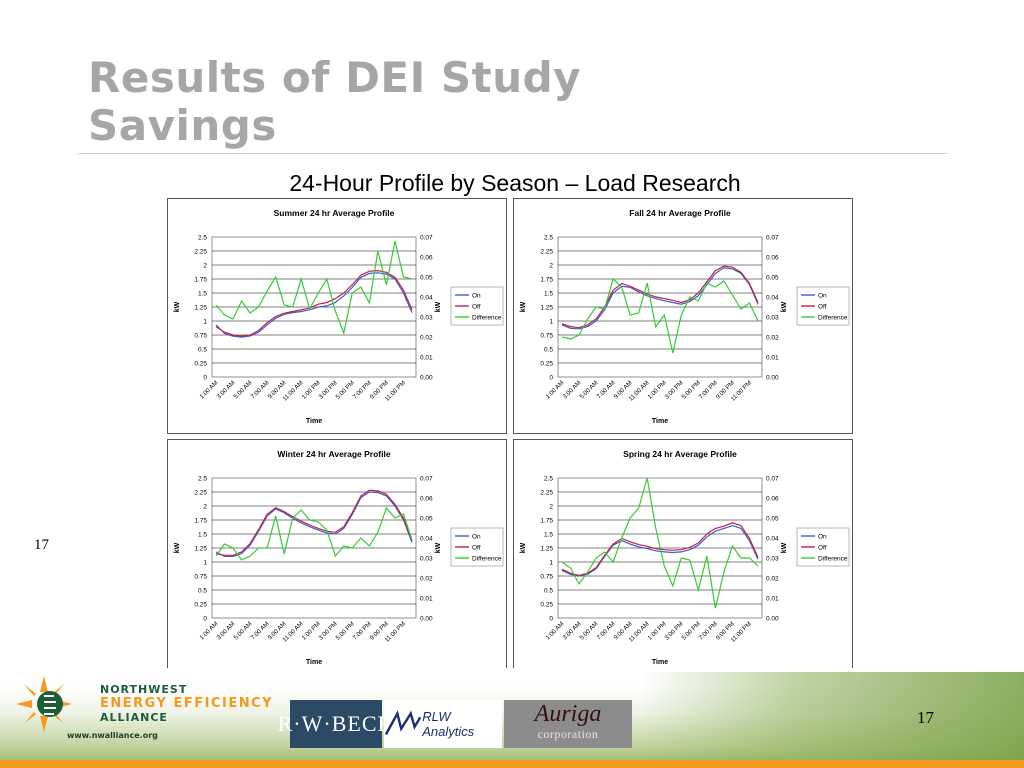 The image size is (1024, 768). I want to click on nw-alliance-wordmark: NORTHWEST ENERGY EFFICIENCY ALLIANCE, so click(186, 704).